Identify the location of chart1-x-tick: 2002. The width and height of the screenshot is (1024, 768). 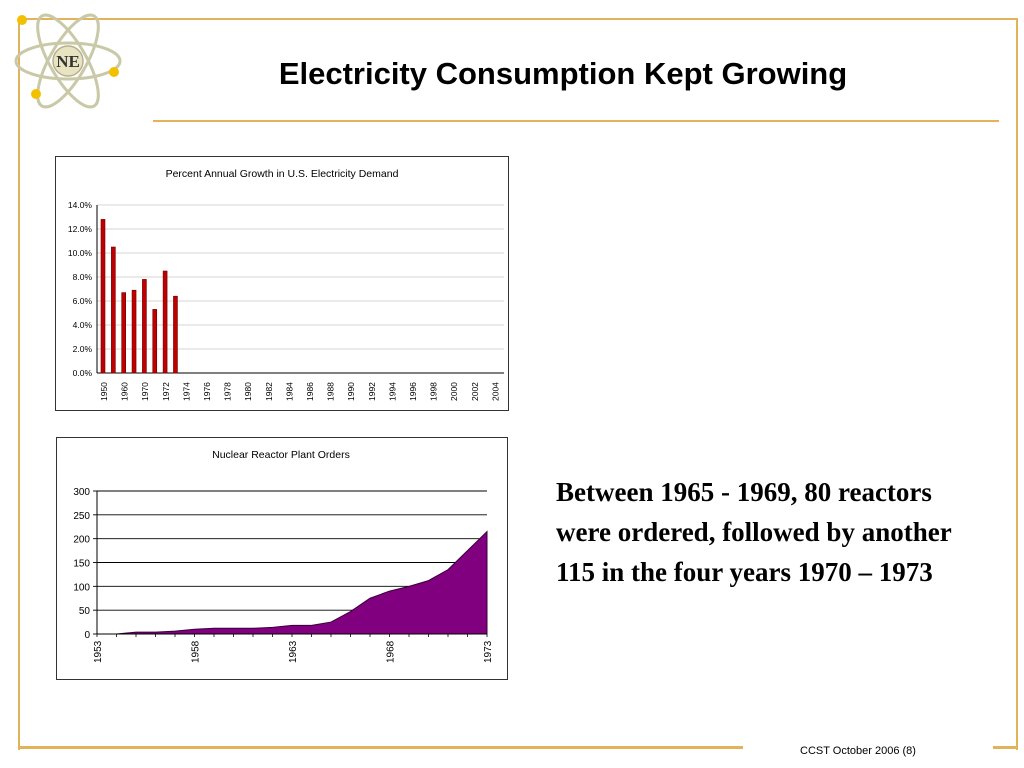
(475, 391).